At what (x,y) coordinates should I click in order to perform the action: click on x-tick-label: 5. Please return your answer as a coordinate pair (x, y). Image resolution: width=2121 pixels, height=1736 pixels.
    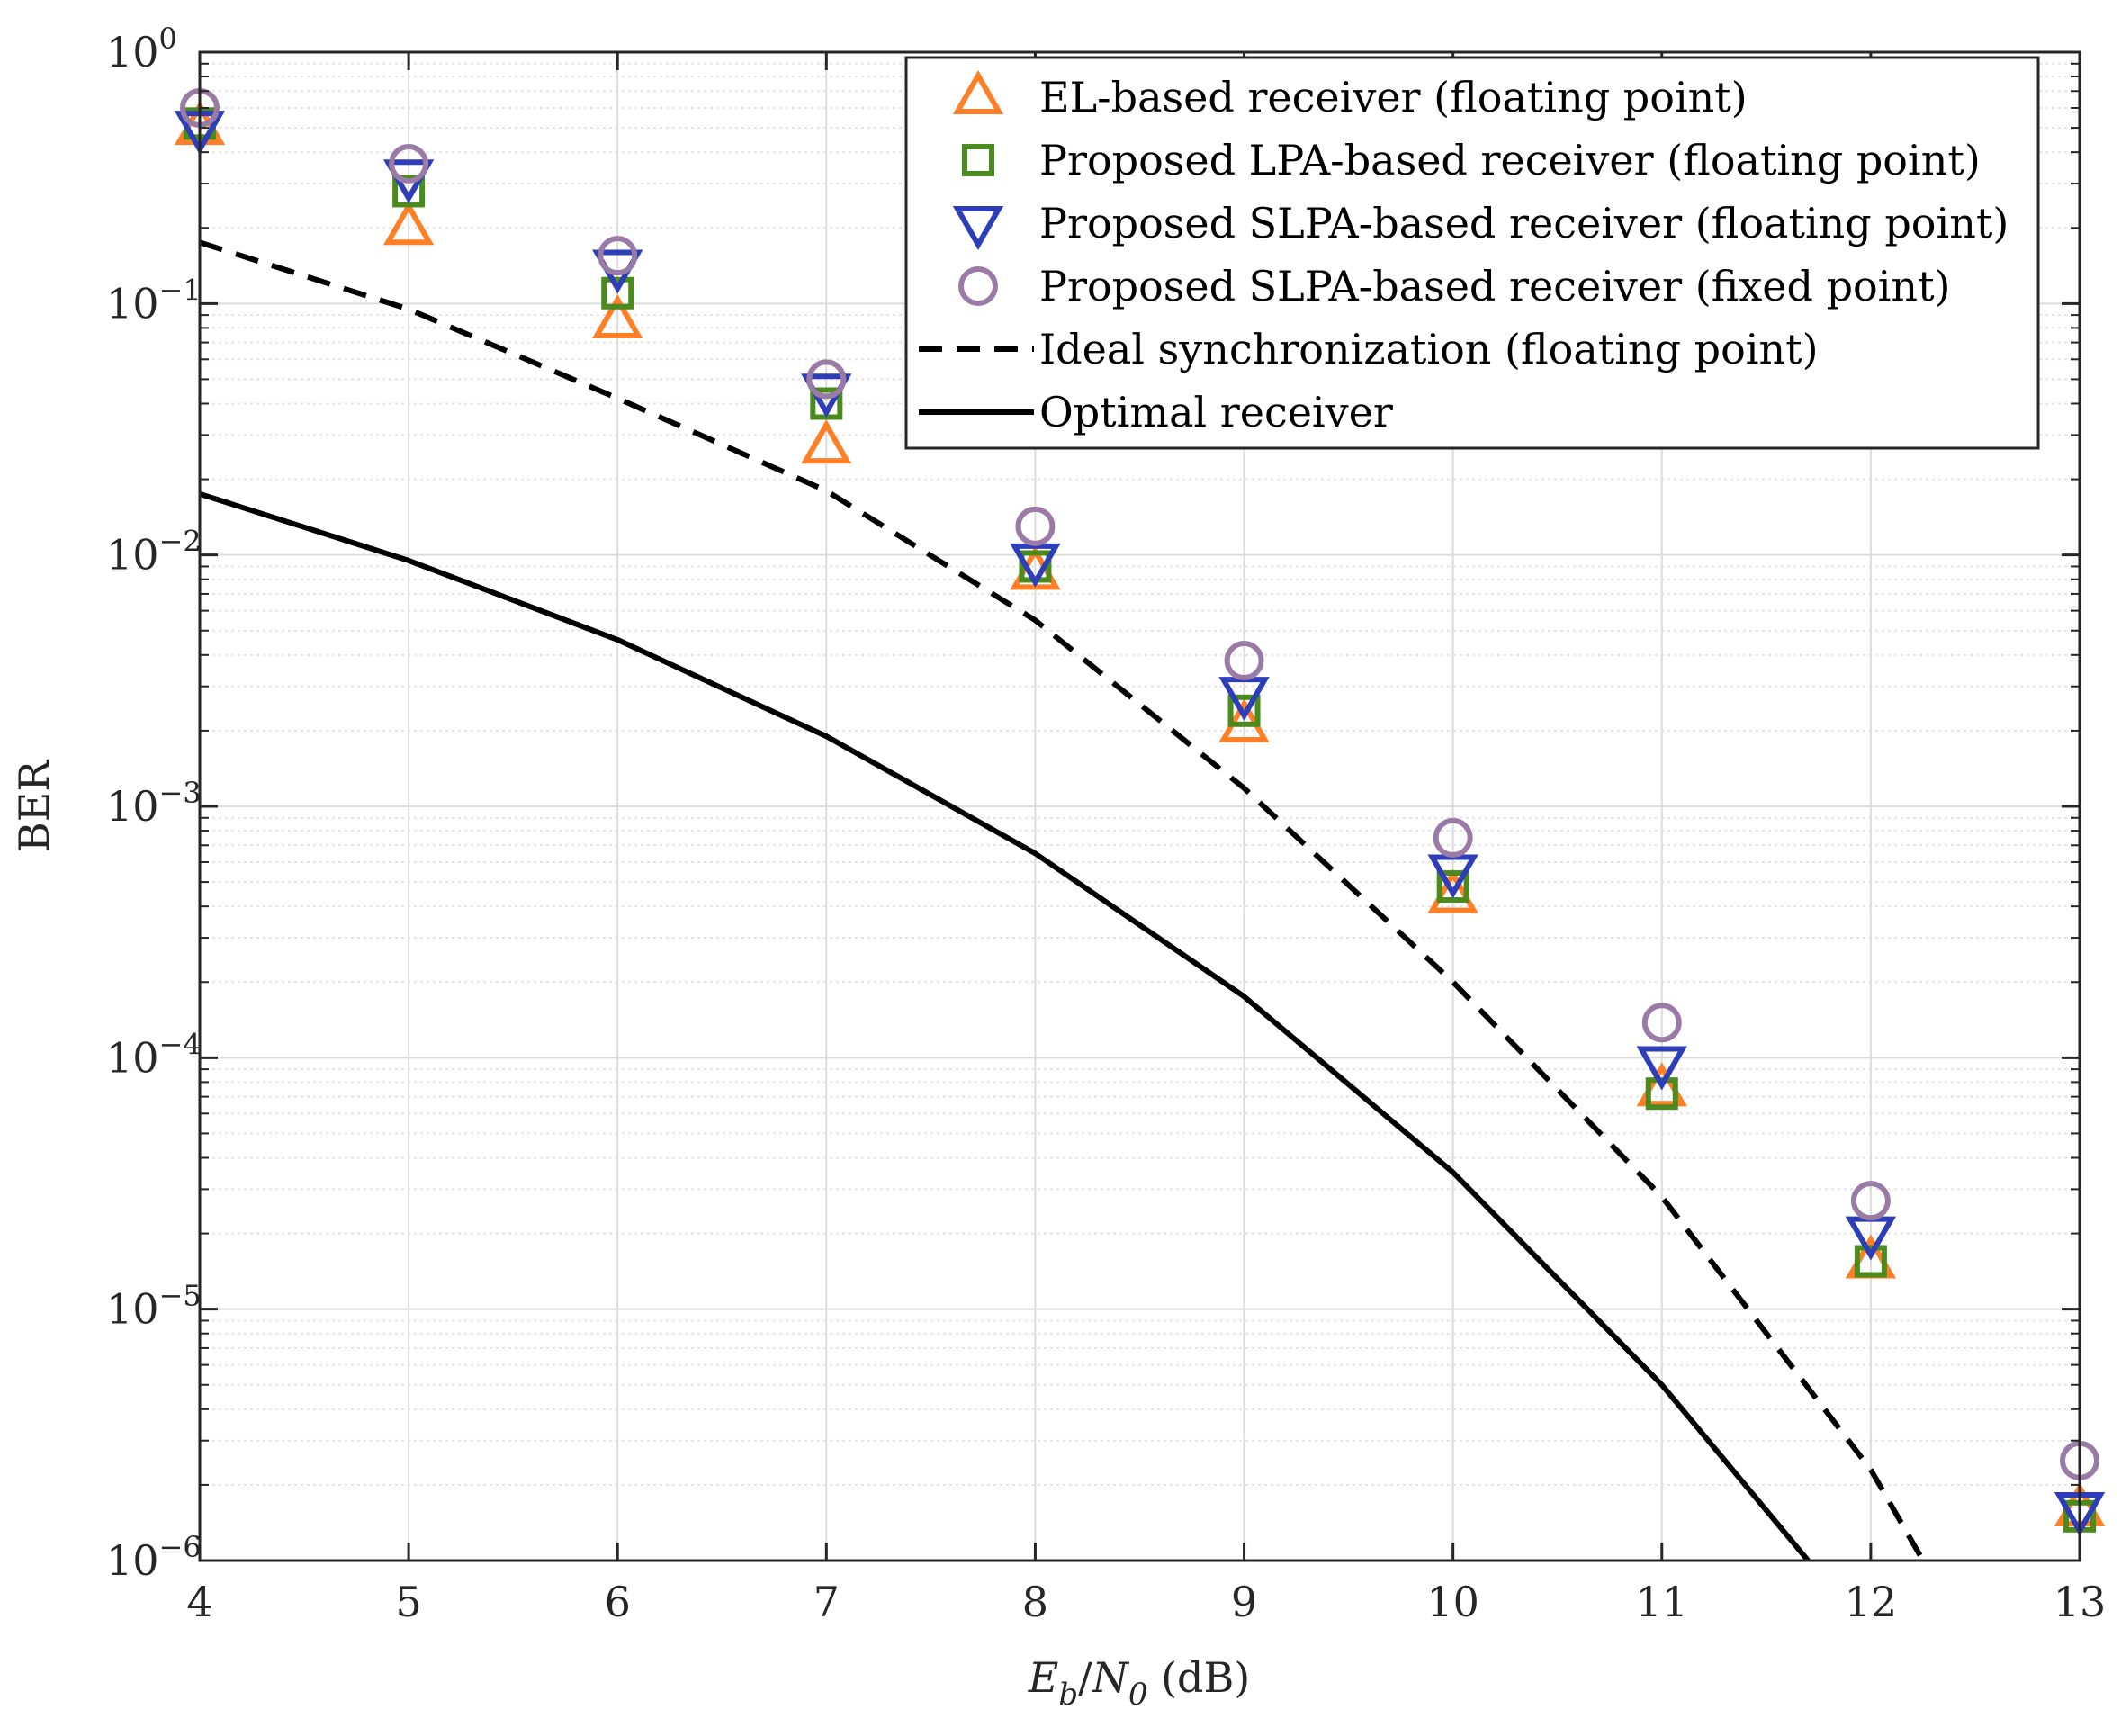
    Looking at the image, I should click on (408, 1602).